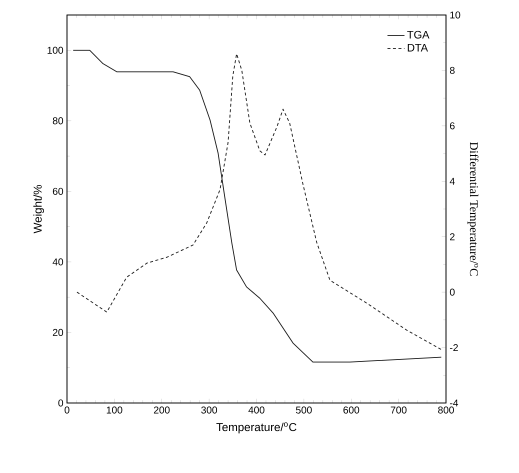 The height and width of the screenshot is (473, 519). I want to click on x-tick-label: 200, so click(162, 410).